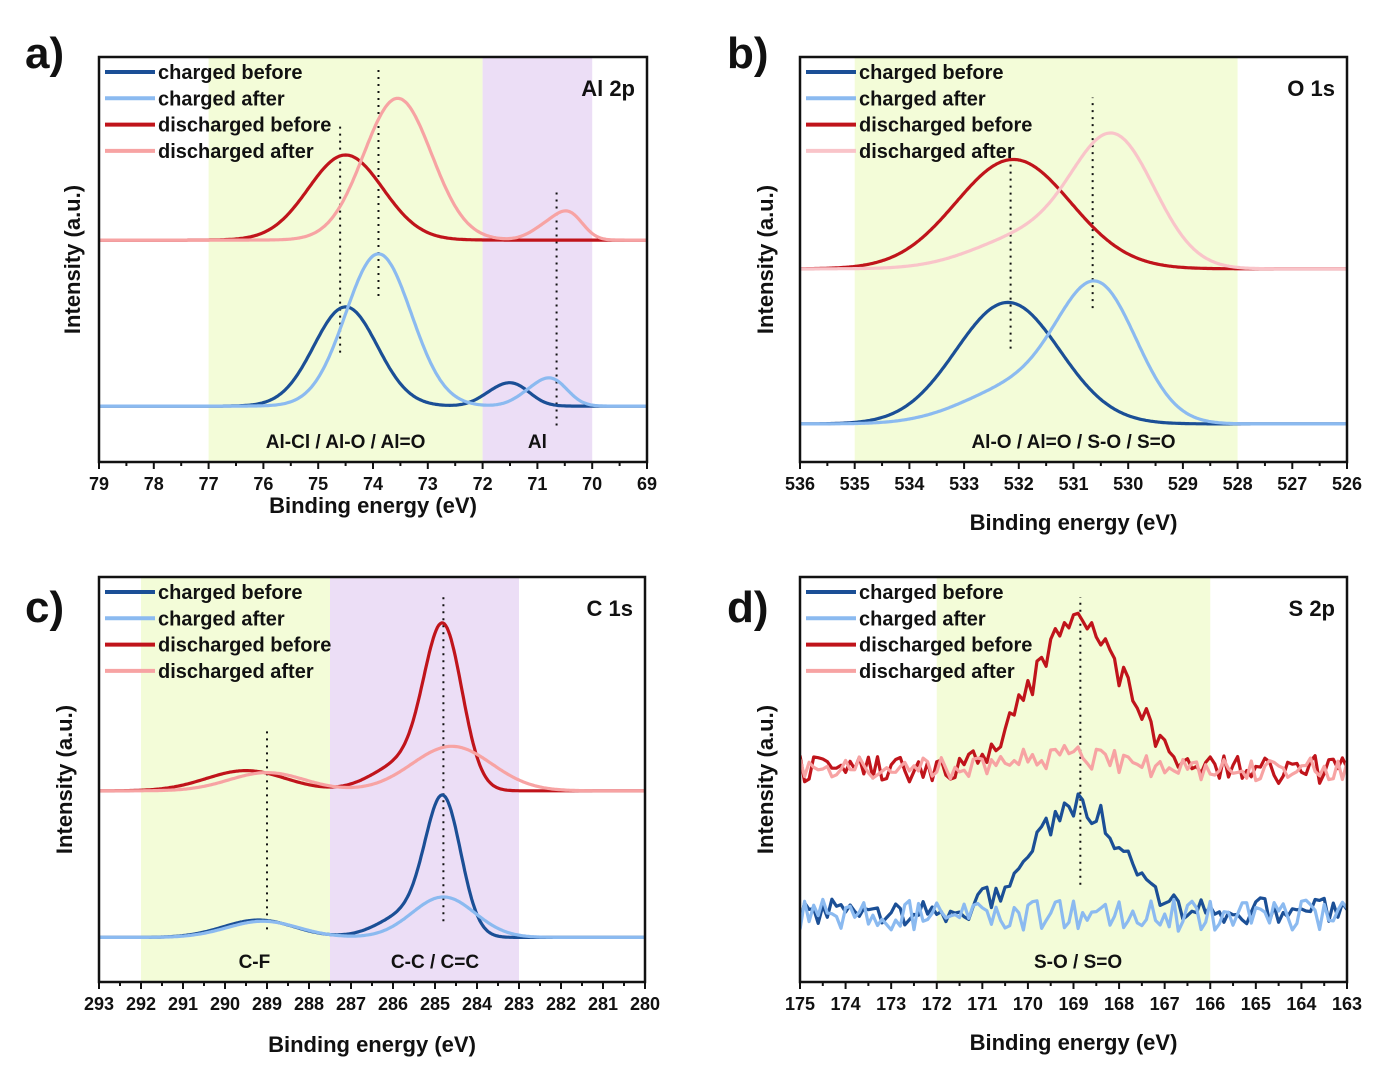 This screenshot has width=1381, height=1082. Describe the element at coordinates (1019, 484) in the screenshot. I see `x-tick-label: 532` at that location.